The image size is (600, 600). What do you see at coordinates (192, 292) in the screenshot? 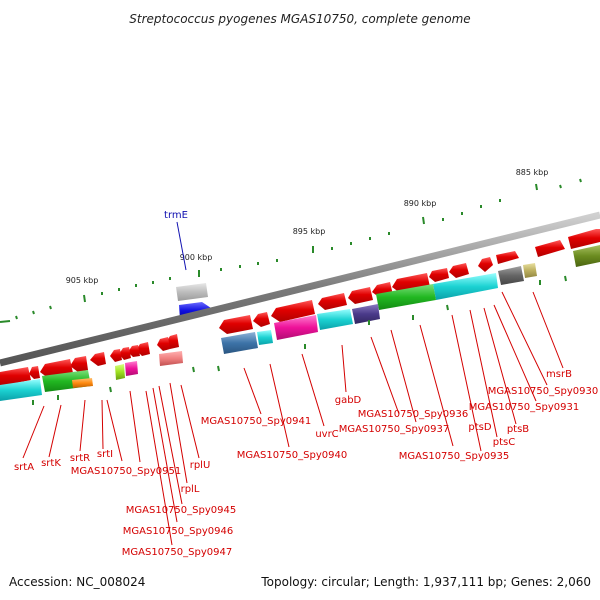
I see `trmE-gene` at bounding box center [192, 292].